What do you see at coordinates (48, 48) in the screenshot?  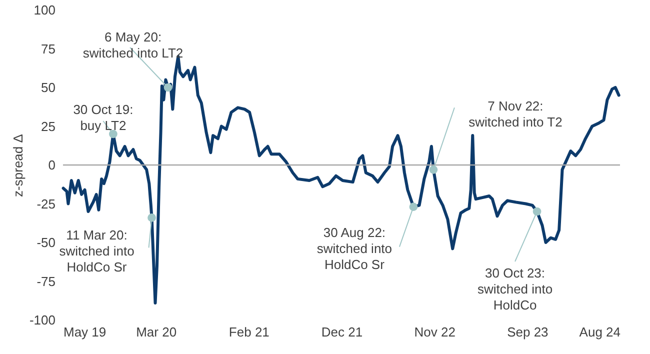 I see `y-tick-label: 75` at bounding box center [48, 48].